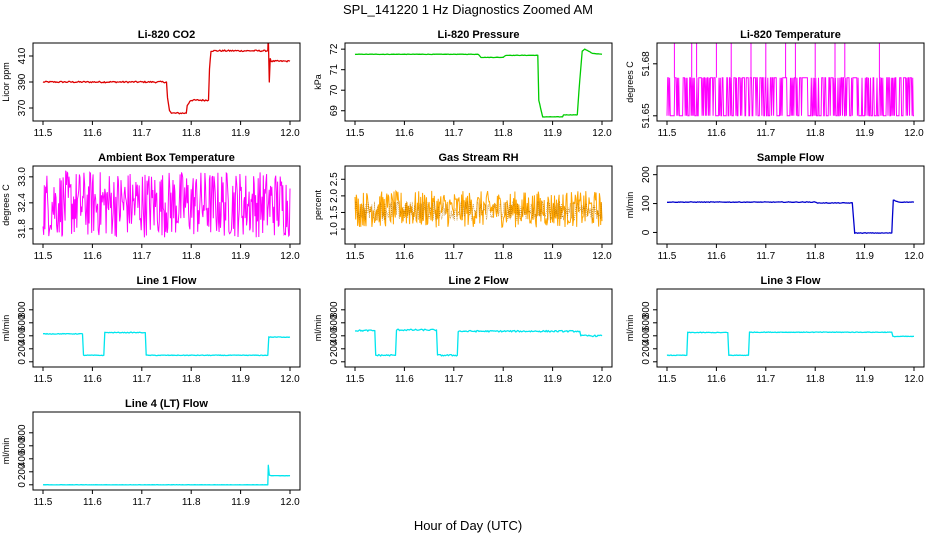 The height and width of the screenshot is (545, 936). Describe the element at coordinates (334, 179) in the screenshot. I see `y-tick-label: 2.5` at that location.